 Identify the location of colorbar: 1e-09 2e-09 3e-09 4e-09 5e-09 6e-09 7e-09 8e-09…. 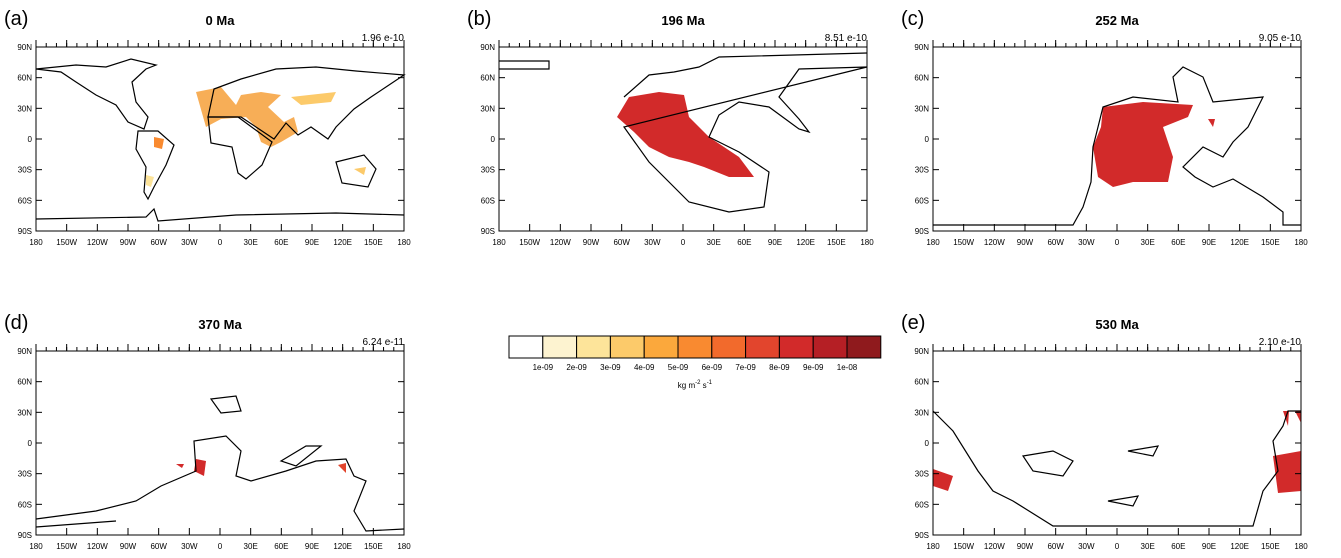
(695, 362).